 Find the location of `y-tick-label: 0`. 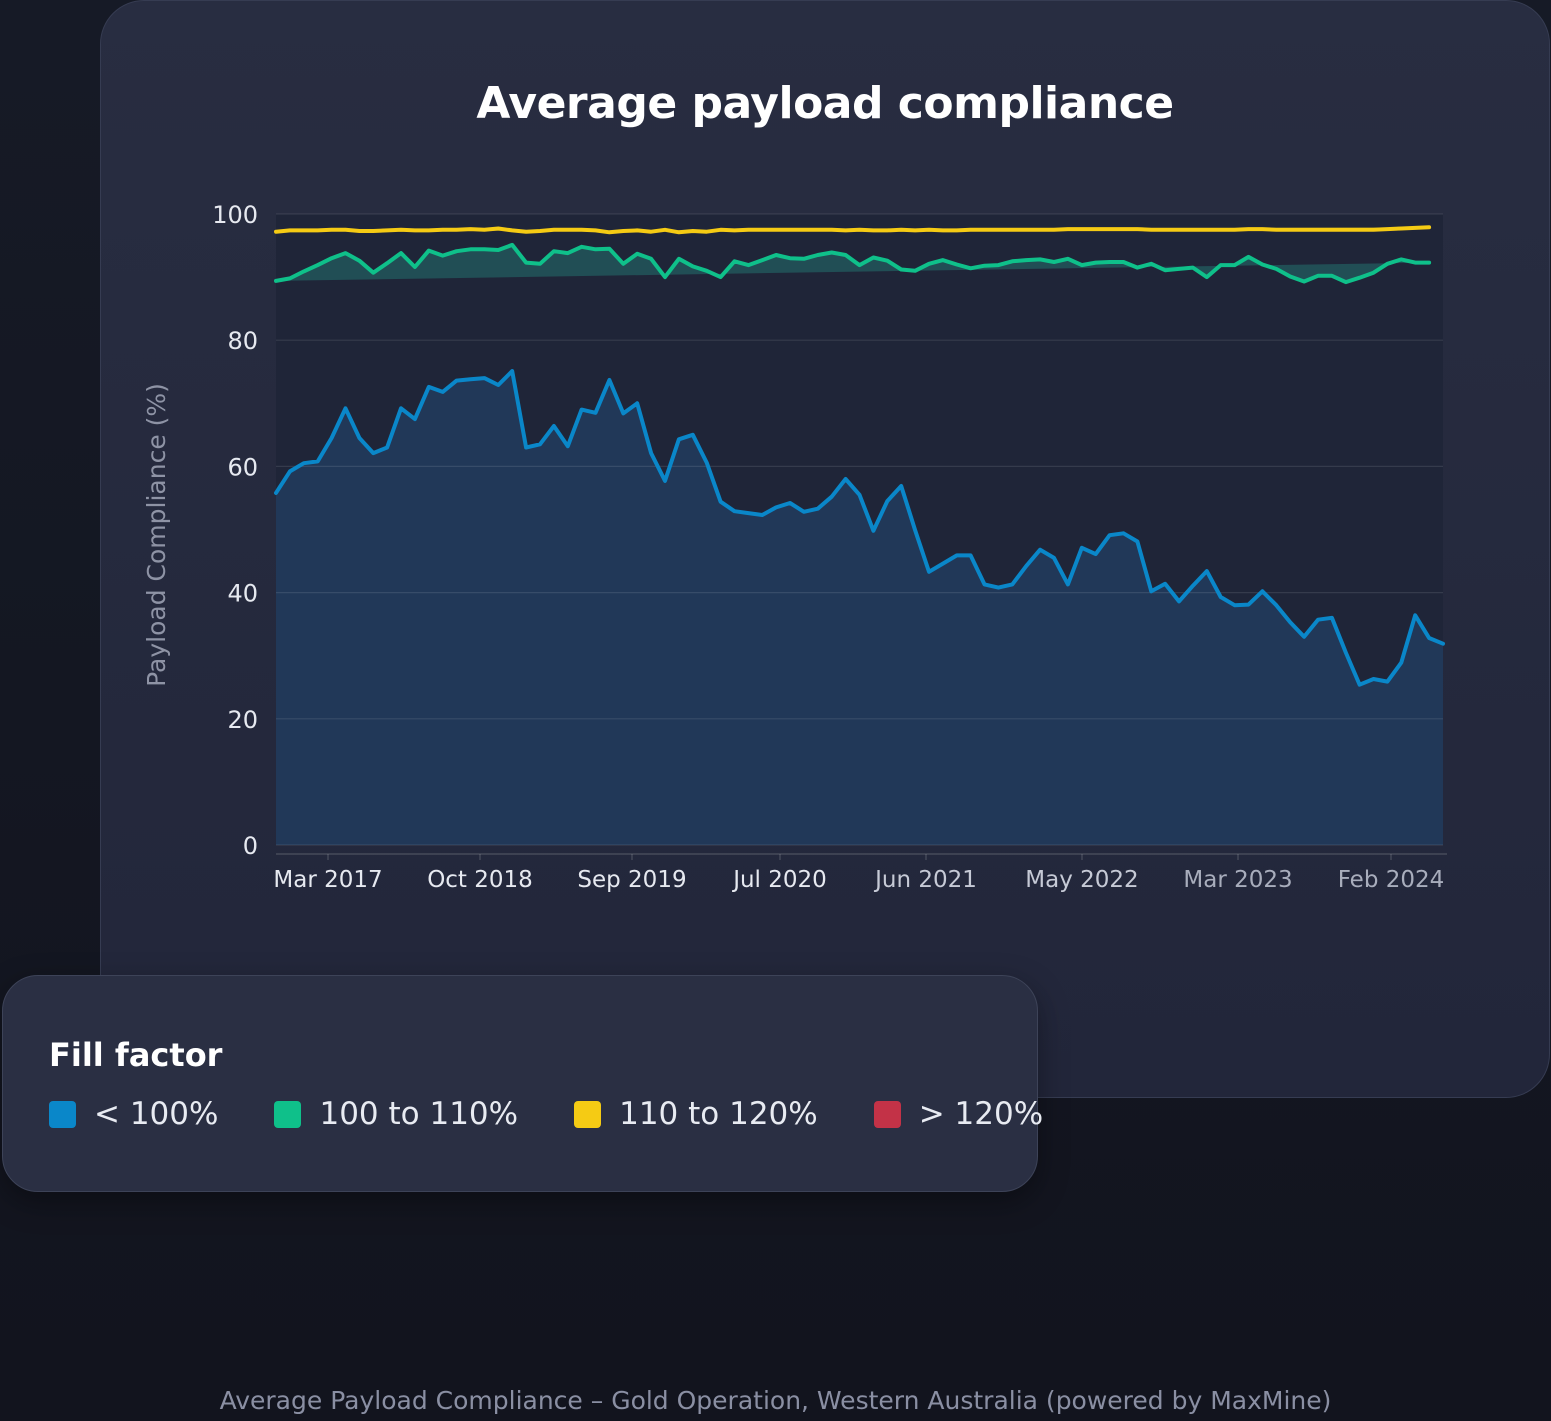

y-tick-label: 0 is located at coordinates (250, 846).